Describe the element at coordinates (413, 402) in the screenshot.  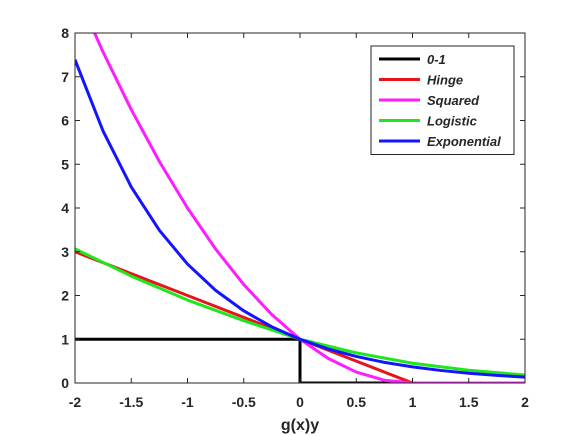
I see `x-tick-label: 1` at that location.